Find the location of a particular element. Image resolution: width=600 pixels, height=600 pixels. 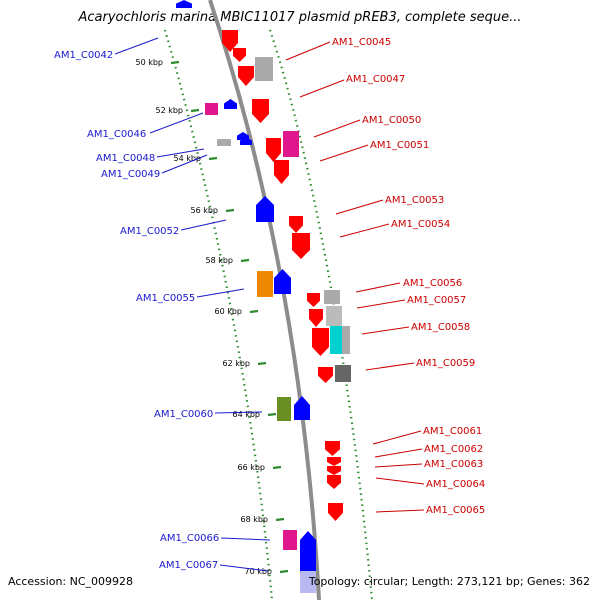

gene-label-am1-c0056: AM1_C0056 is located at coordinates (432, 283).